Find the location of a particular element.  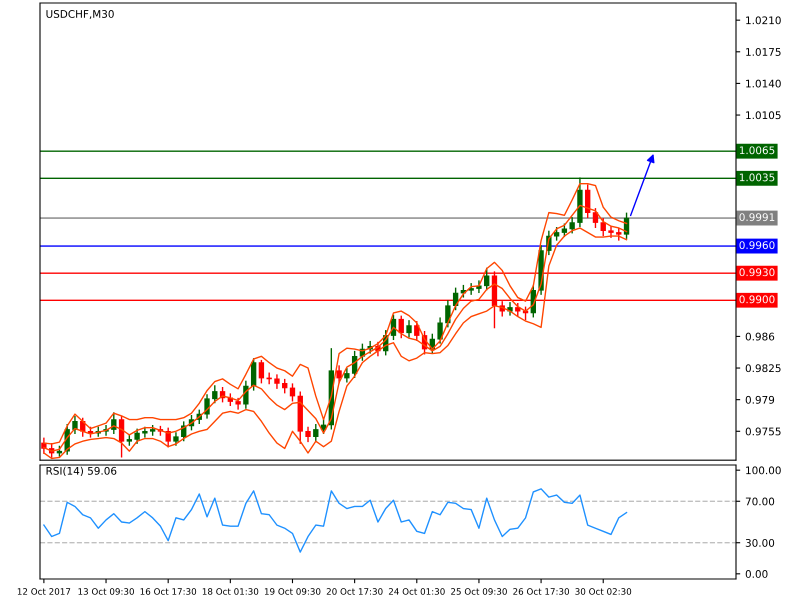

x-tick-label: 12 Oct 2017 is located at coordinates (44, 591).